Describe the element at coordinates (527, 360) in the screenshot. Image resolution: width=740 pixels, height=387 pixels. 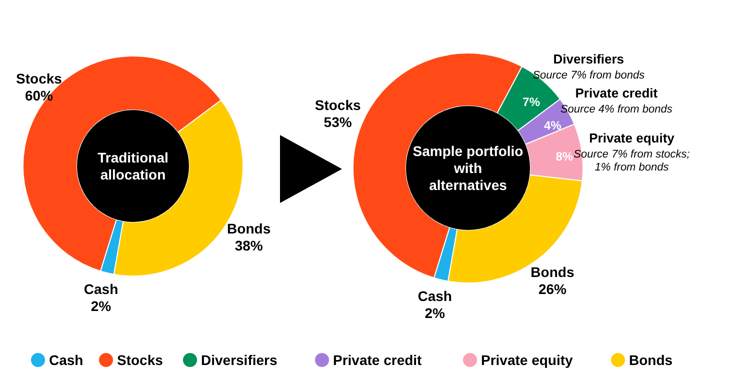
I see `legend-label: Private equity` at that location.